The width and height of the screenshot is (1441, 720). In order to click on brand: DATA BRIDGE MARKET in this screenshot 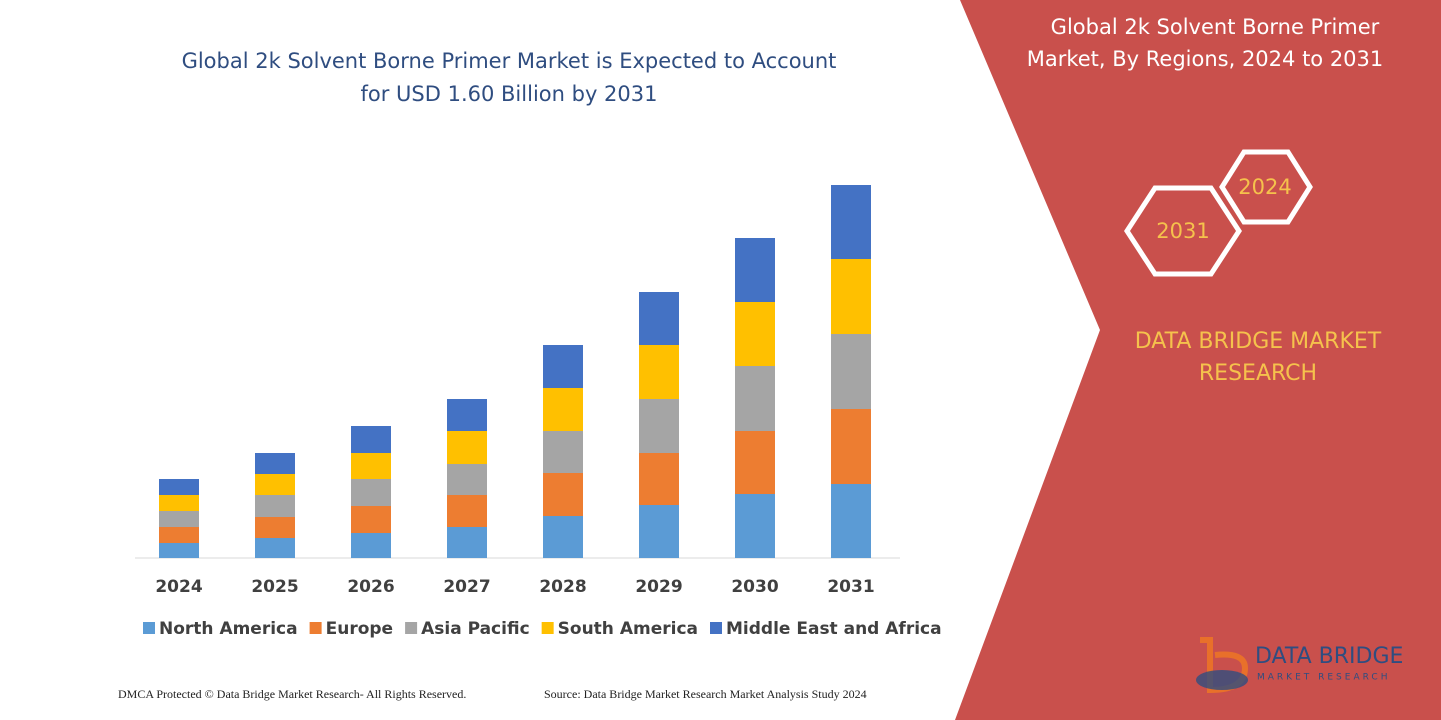, I will do `click(1258, 341)`.